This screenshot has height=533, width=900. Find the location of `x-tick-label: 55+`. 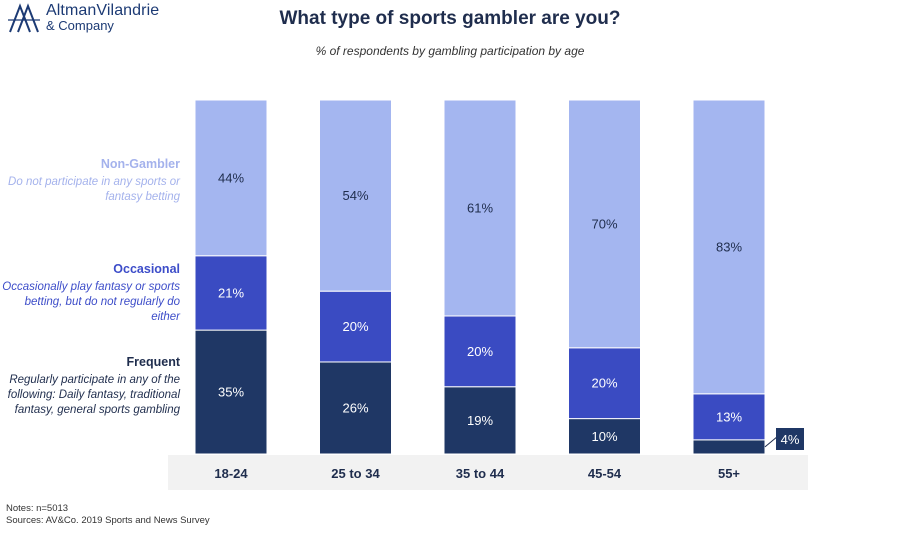

x-tick-label: 55+ is located at coordinates (729, 473).